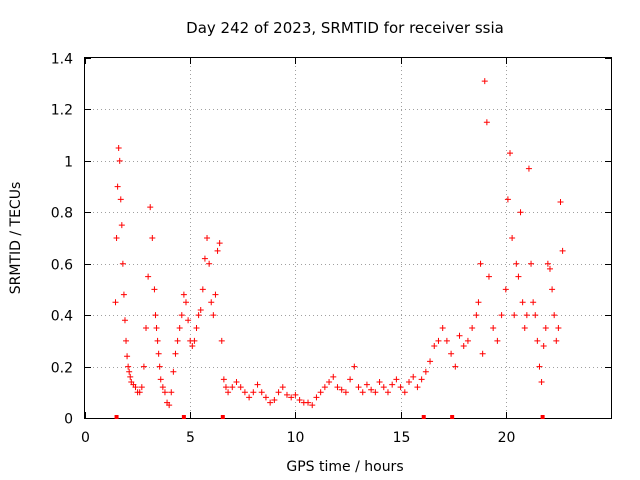 This screenshot has width=640, height=480. Describe the element at coordinates (402, 438) in the screenshot. I see `x-tick-label: 15` at that location.